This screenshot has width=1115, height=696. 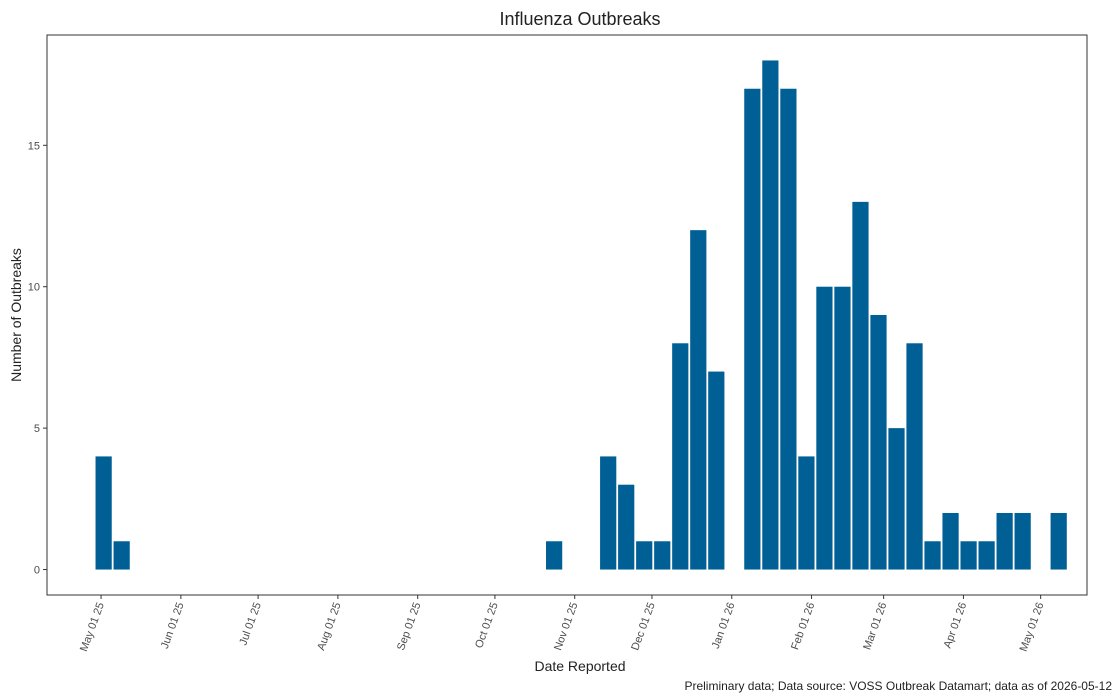 What do you see at coordinates (409, 626) in the screenshot?
I see `x-tick-label: Sep 01 25` at bounding box center [409, 626].